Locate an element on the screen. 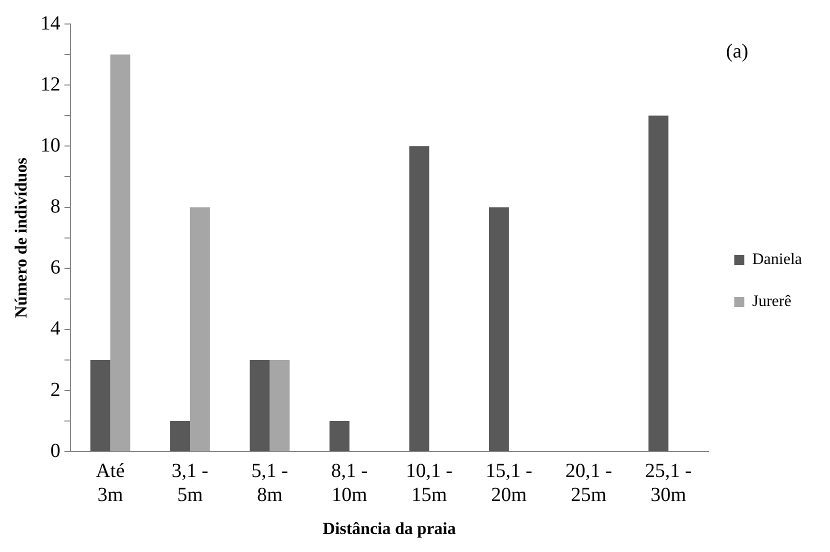 Image resolution: width=830 pixels, height=552 pixels. y-tick-label: 6 is located at coordinates (55, 267).